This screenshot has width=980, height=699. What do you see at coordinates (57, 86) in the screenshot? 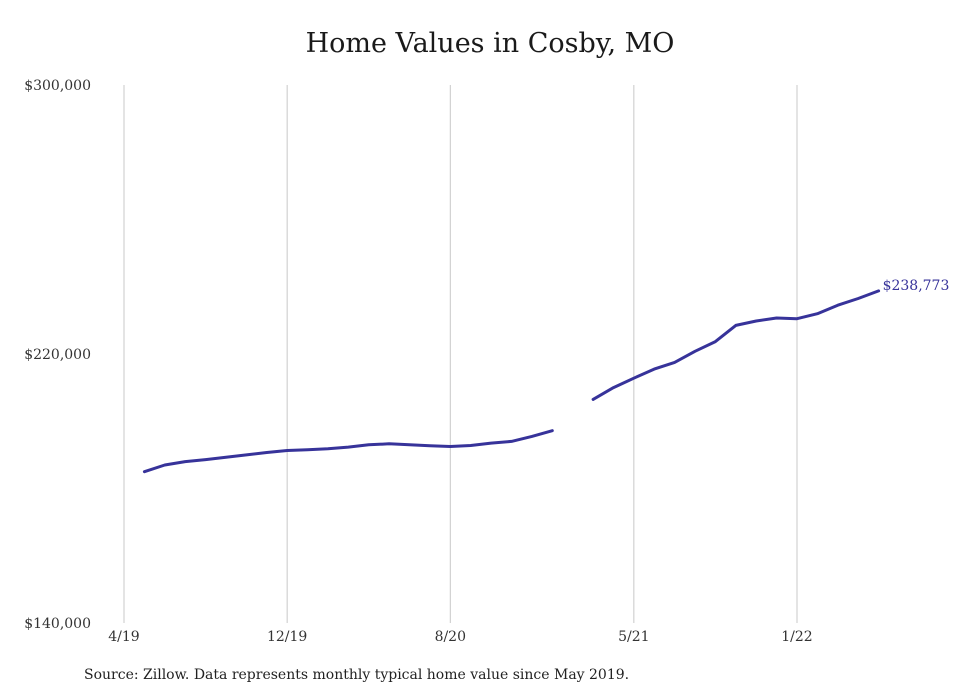
I see `y-tick-label: $300,000` at bounding box center [57, 86].